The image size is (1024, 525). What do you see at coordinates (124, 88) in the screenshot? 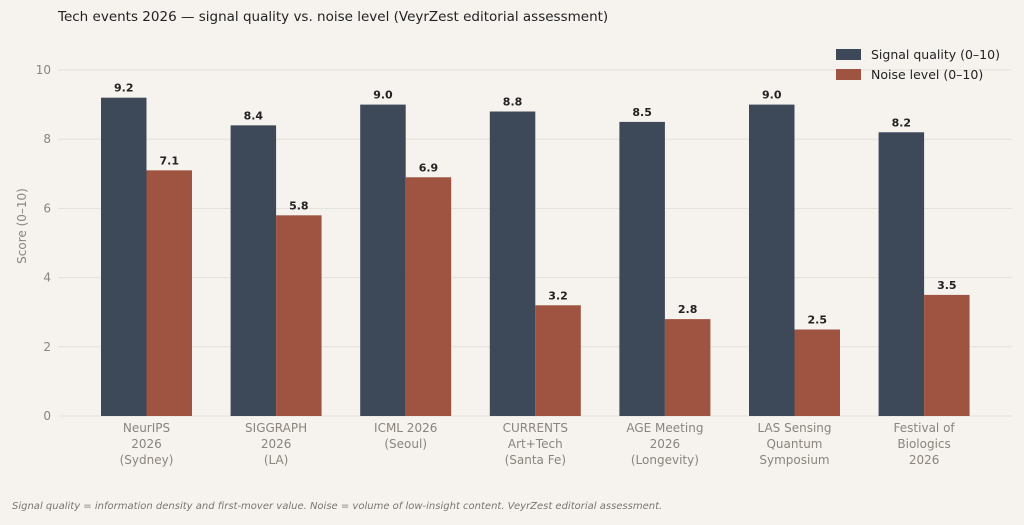
I see `value-label-signal: 9.2` at bounding box center [124, 88].